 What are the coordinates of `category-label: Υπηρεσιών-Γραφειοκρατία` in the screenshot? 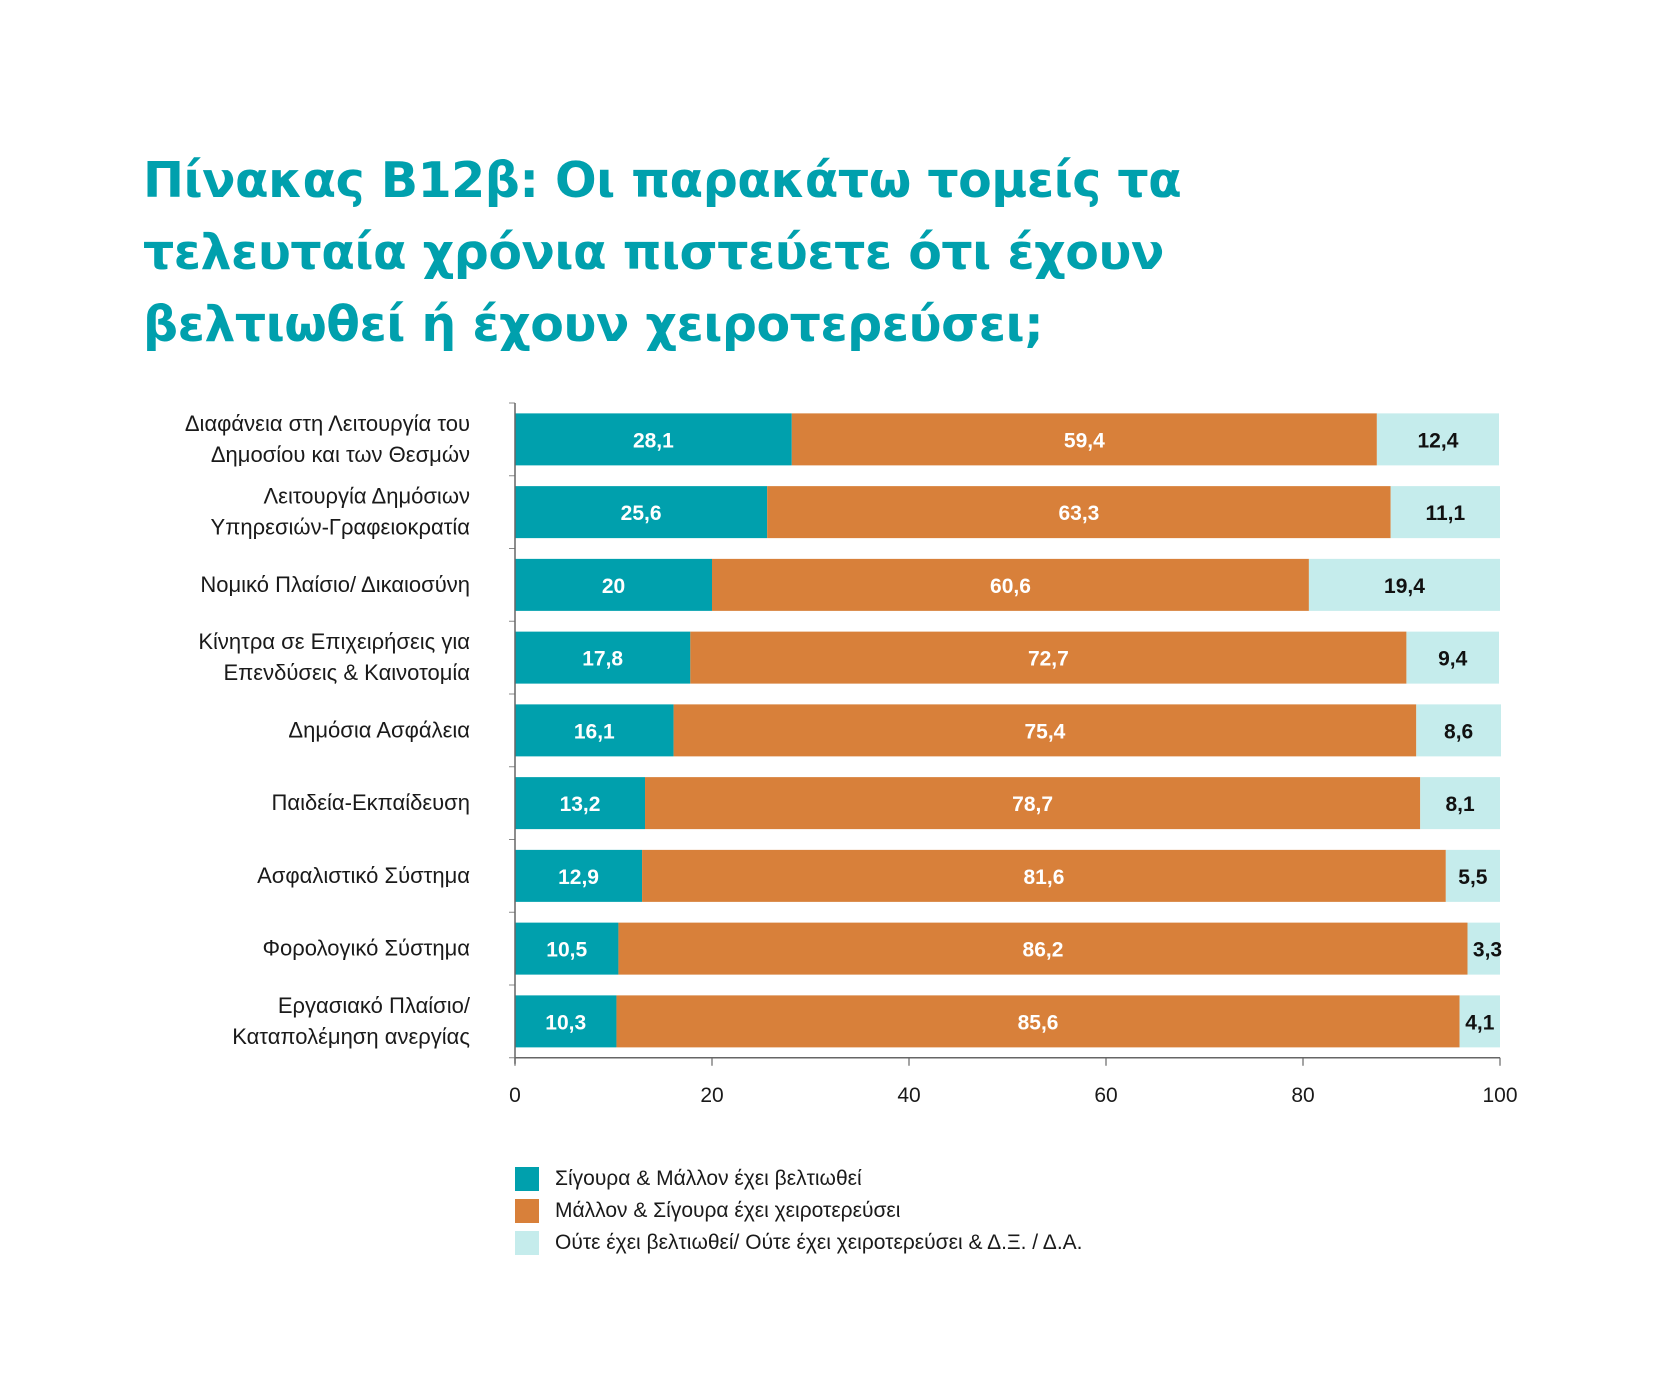 It's located at (341, 527).